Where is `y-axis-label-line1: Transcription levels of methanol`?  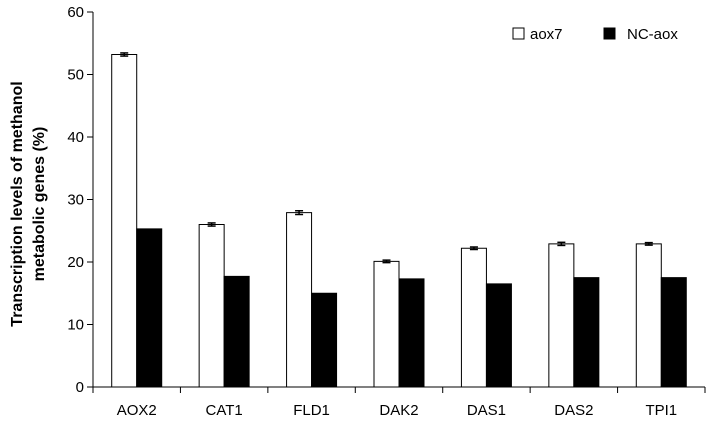
y-axis-label-line1: Transcription levels of methanol is located at coordinates (17, 203).